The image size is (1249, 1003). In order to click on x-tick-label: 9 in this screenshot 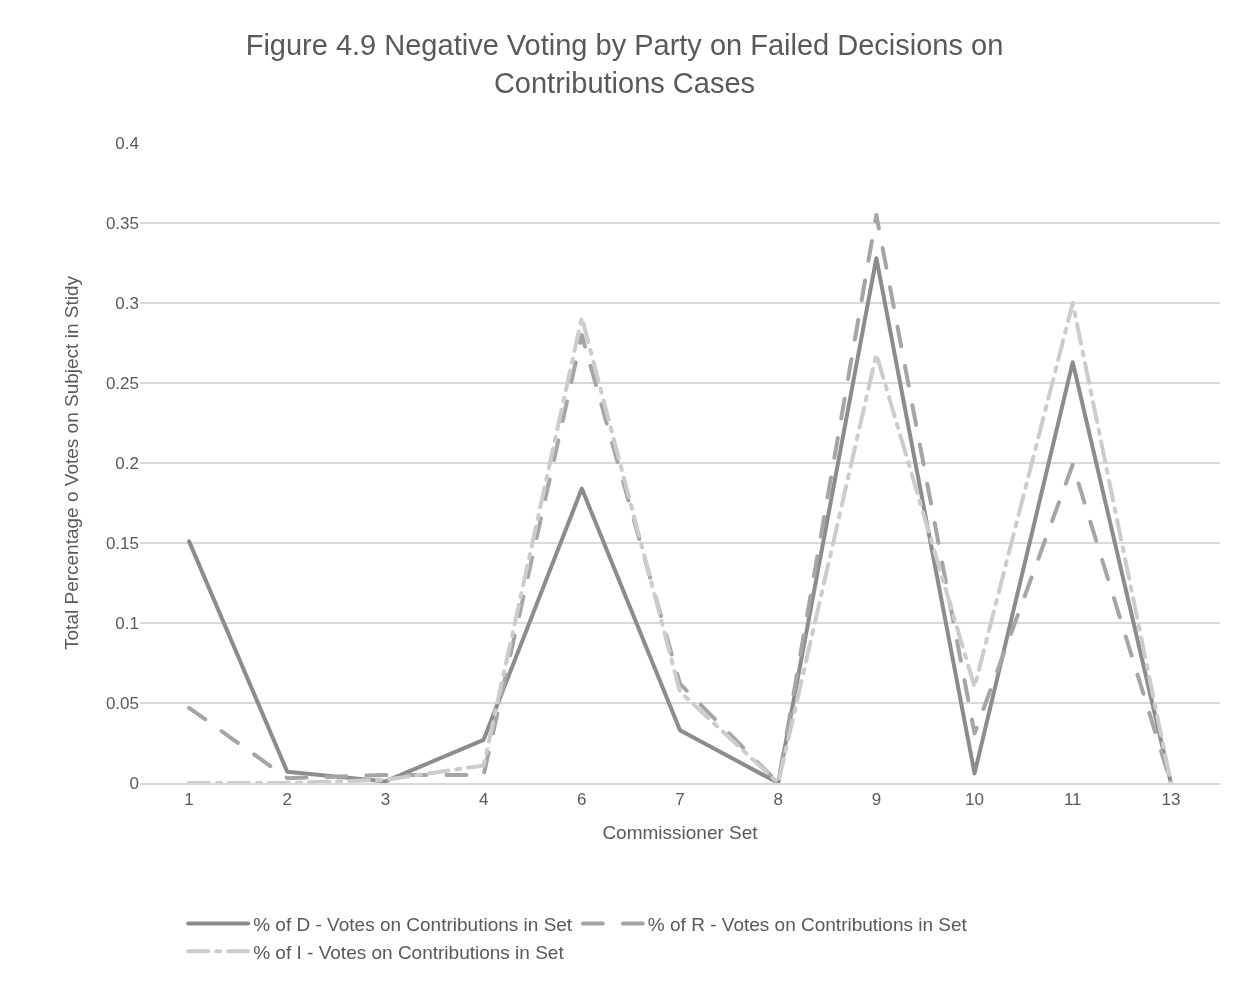, I will do `click(876, 800)`.